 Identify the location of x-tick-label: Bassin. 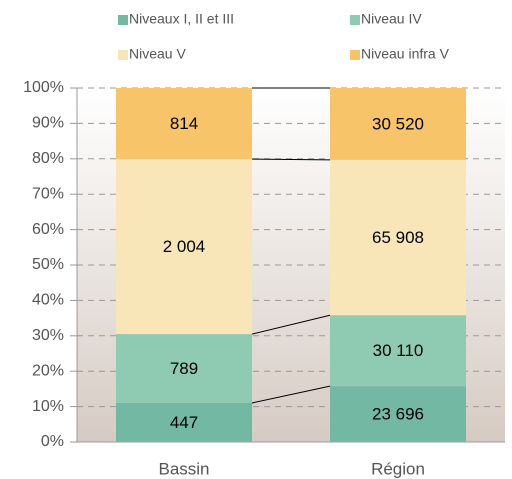
(183, 468).